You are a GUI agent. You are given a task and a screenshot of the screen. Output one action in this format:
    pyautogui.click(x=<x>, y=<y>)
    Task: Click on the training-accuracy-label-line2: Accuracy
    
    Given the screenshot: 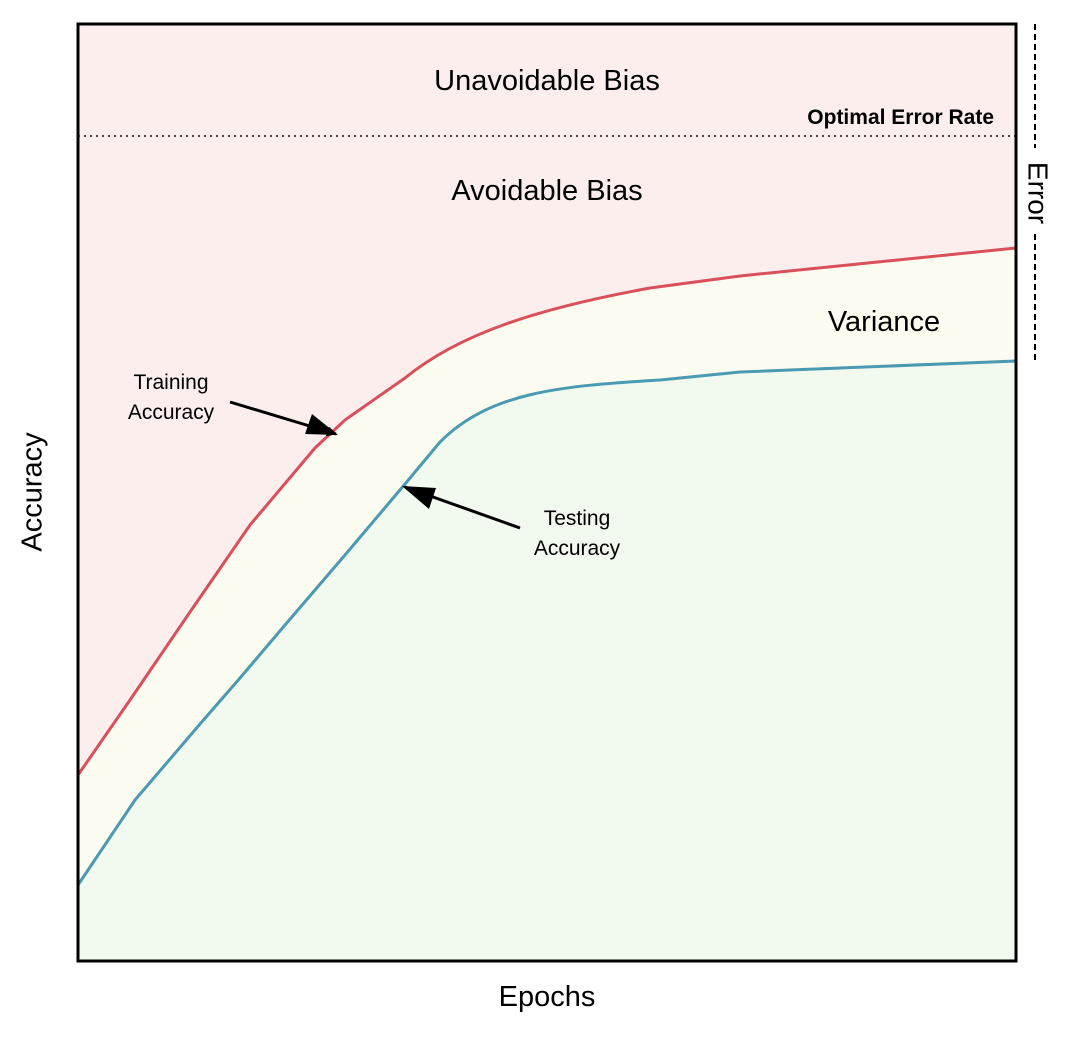 What is the action you would take?
    pyautogui.click(x=171, y=412)
    